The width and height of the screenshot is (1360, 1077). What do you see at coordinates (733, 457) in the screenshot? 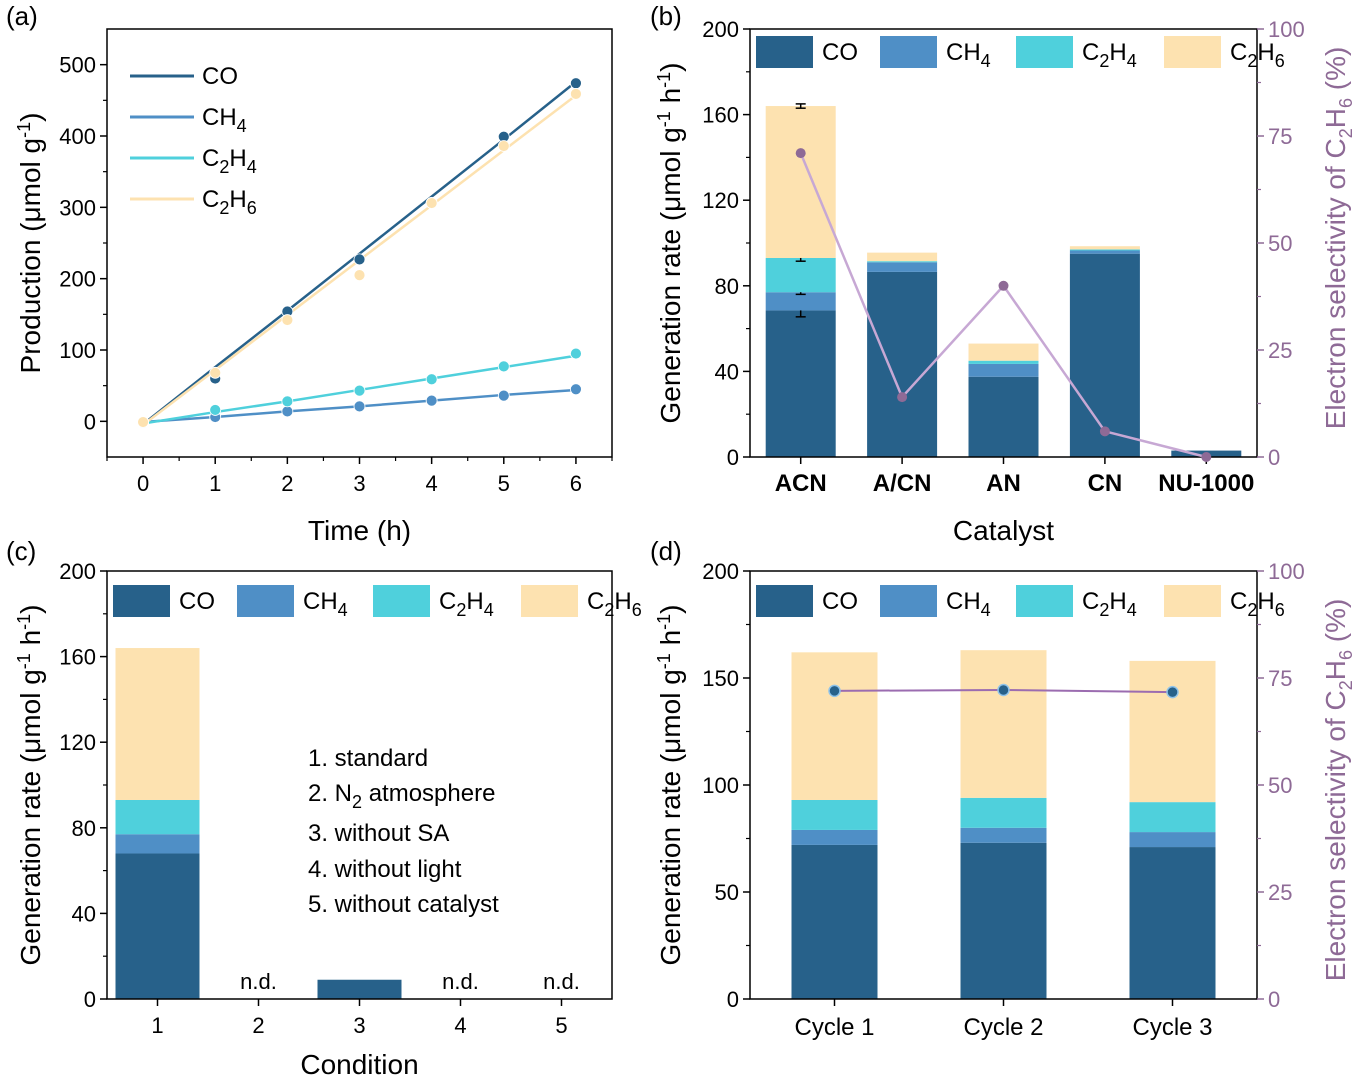
I see `panel-b-ytick-label: 0` at bounding box center [733, 457].